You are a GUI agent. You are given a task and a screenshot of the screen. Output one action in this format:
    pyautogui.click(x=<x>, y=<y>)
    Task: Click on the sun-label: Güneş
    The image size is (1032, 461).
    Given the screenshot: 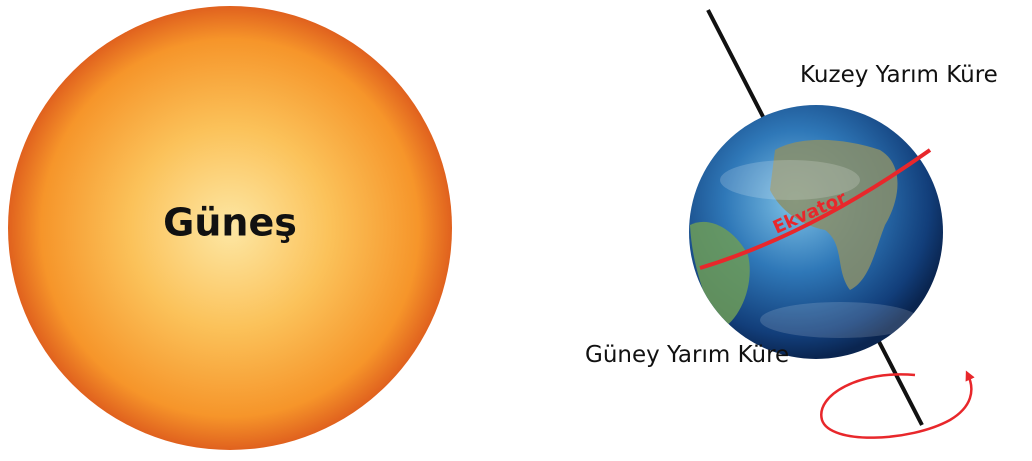 What is the action you would take?
    pyautogui.click(x=230, y=223)
    